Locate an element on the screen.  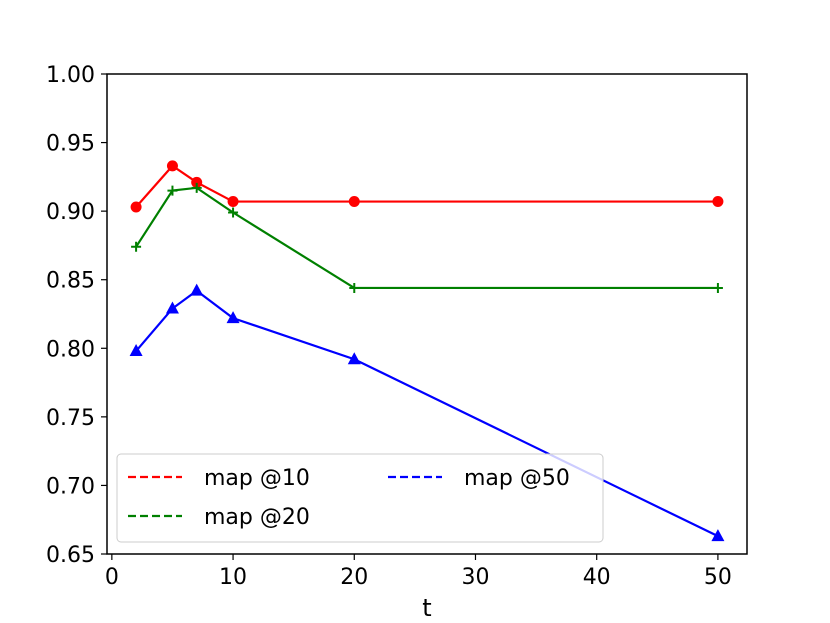
y-tick-label: 0.65 is located at coordinates (70, 555).